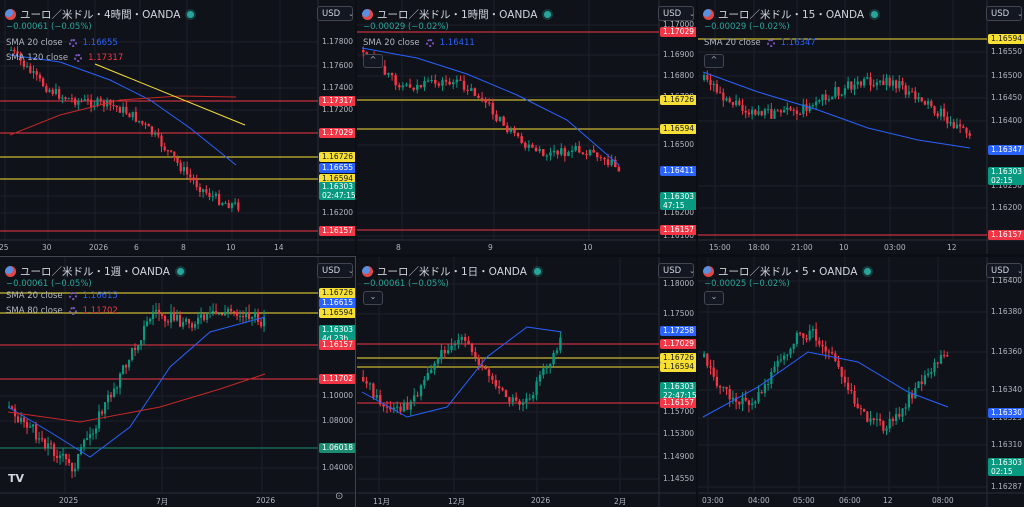  Describe the element at coordinates (10, 14) in the screenshot. I see `eurusd-flag-icon` at that location.